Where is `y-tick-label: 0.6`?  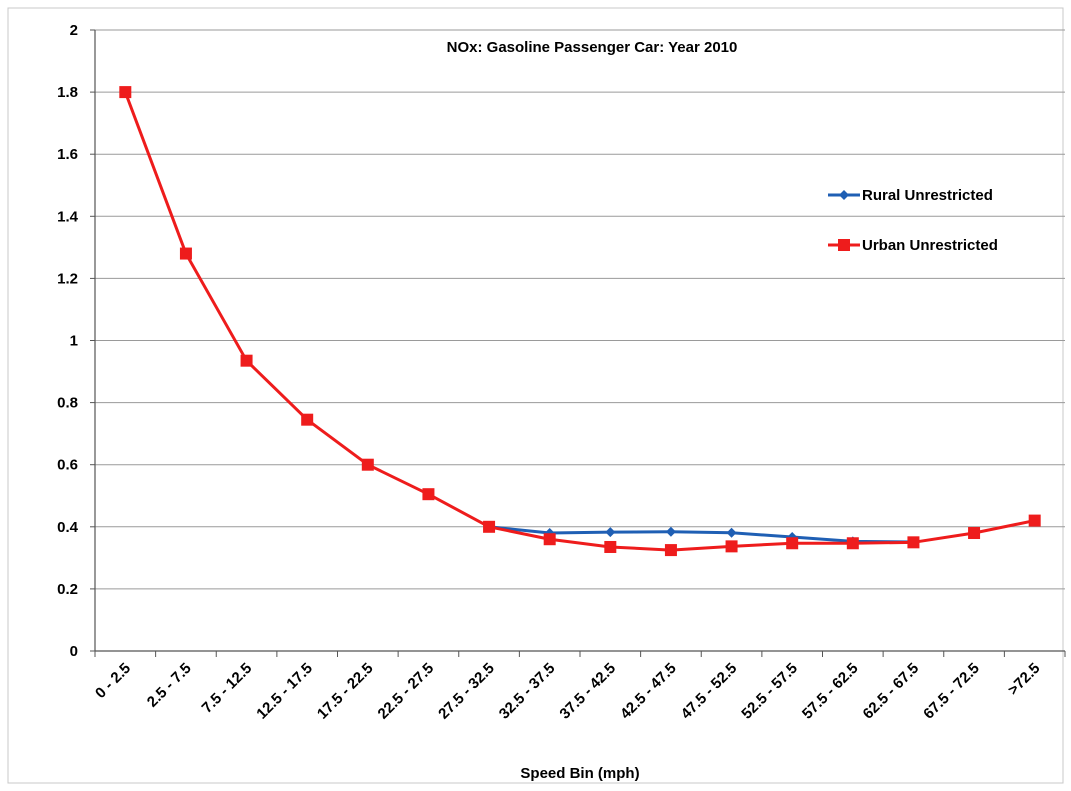 y-tick-label: 0.6 is located at coordinates (67, 465).